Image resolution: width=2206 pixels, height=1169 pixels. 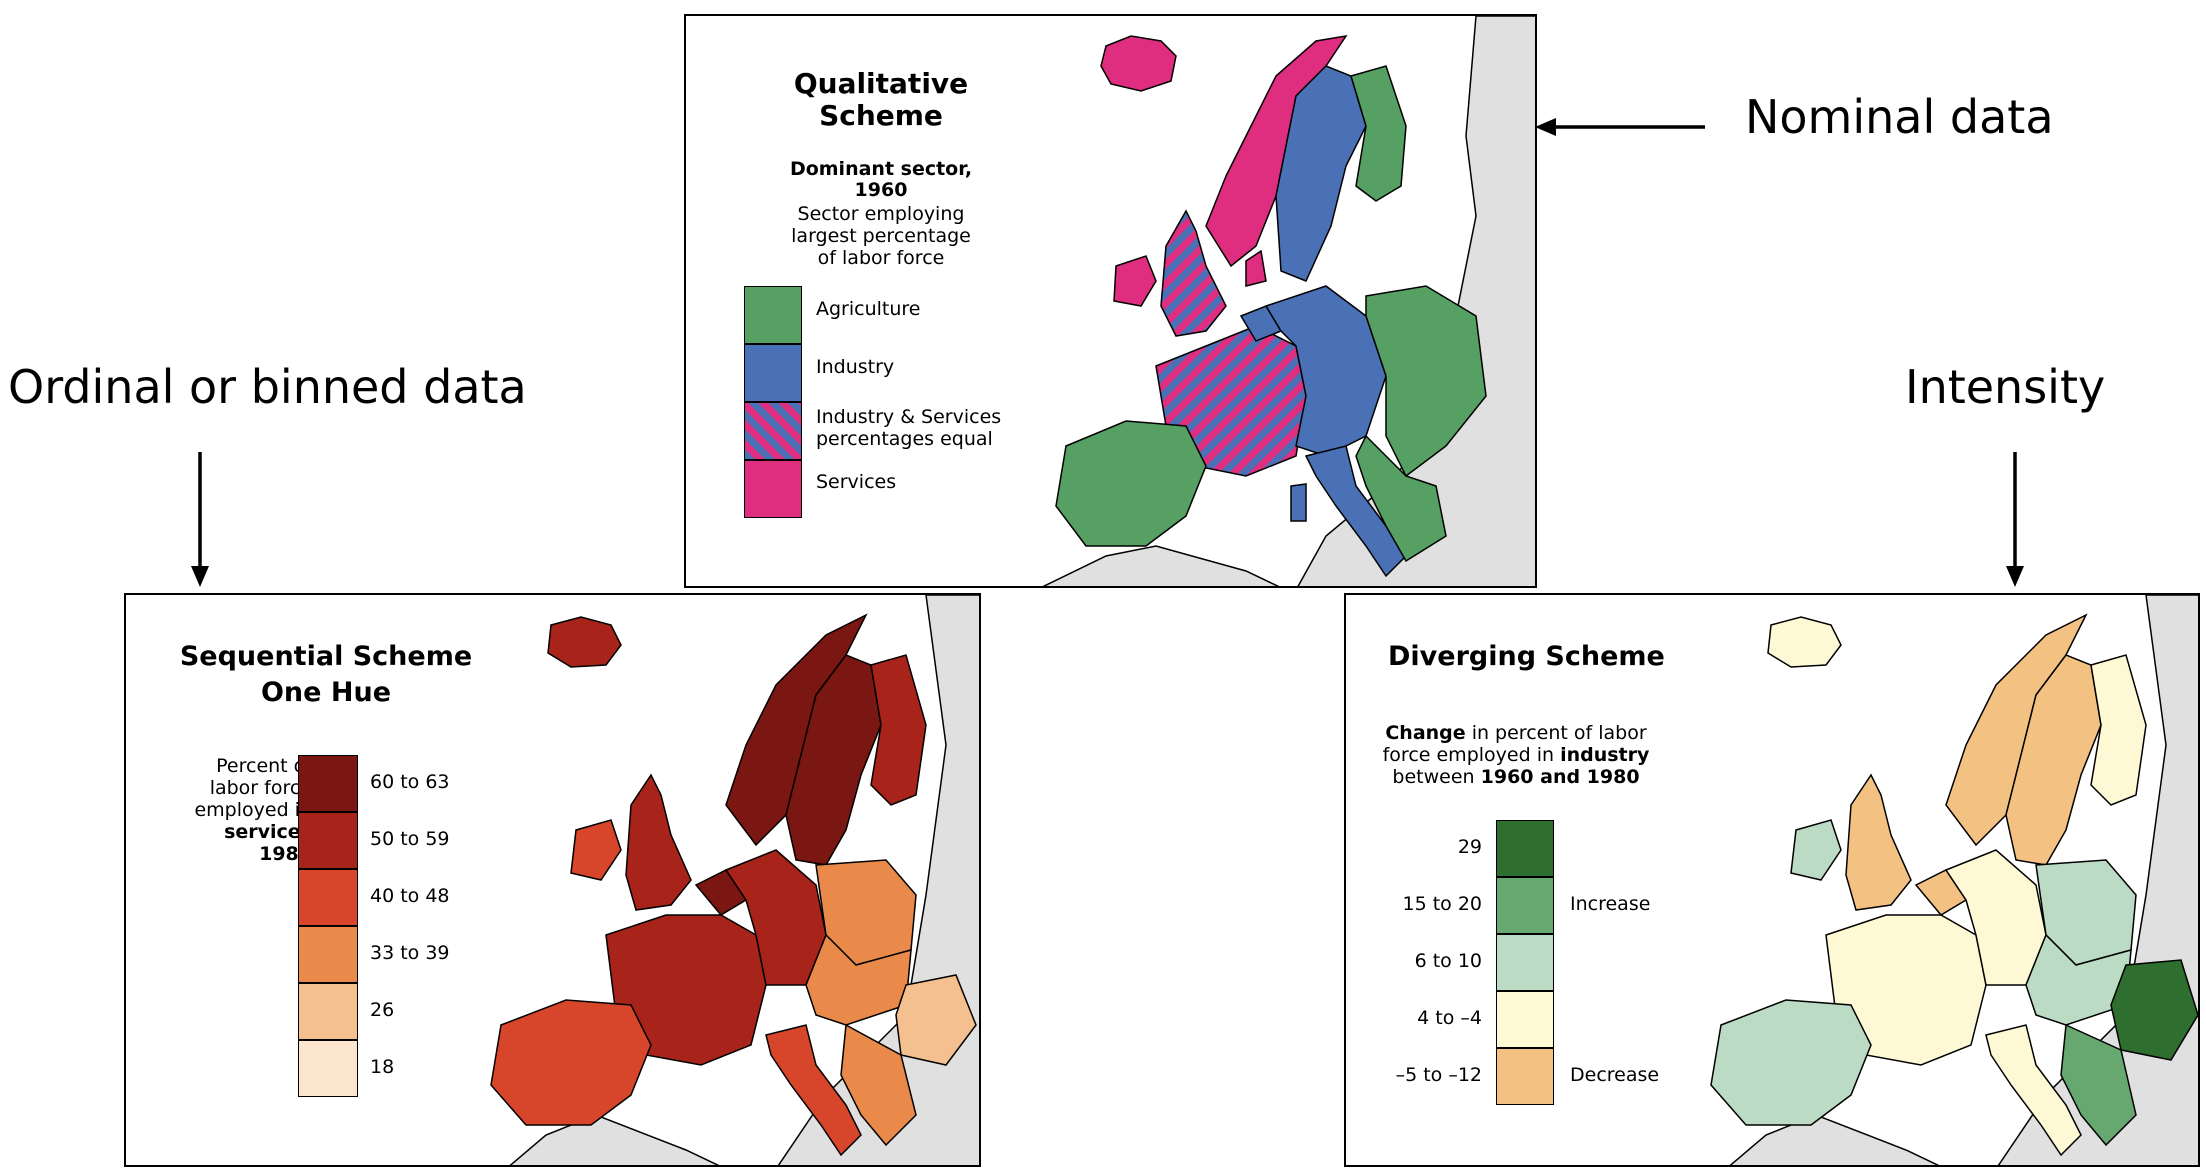 I want to click on legend-label-agriculture: Agriculture, so click(x=868, y=309).